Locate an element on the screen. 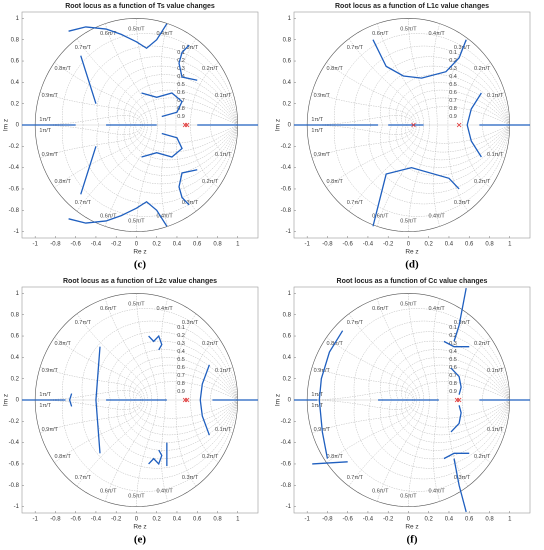 The width and height of the screenshot is (544, 550). frequency-label: 1π/T is located at coordinates (45, 395).